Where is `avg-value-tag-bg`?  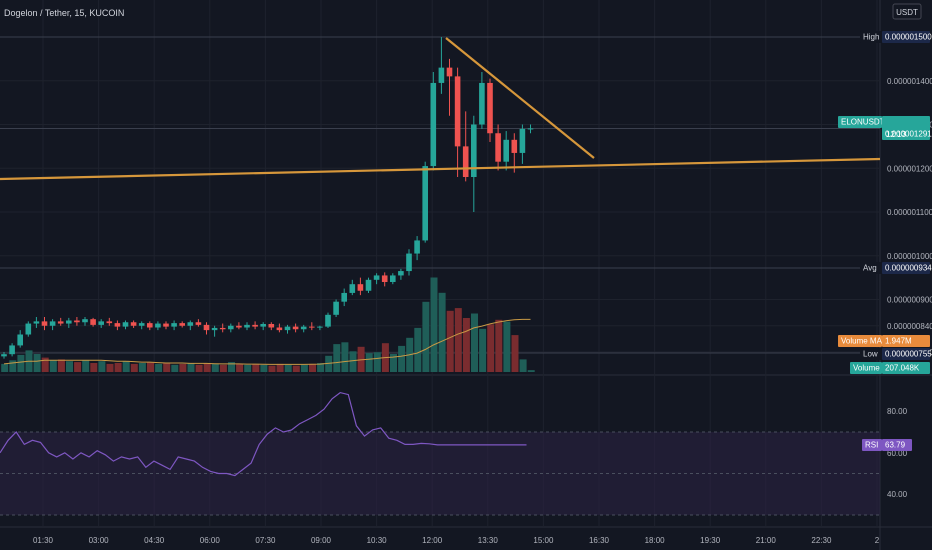 avg-value-tag-bg is located at coordinates (906, 268).